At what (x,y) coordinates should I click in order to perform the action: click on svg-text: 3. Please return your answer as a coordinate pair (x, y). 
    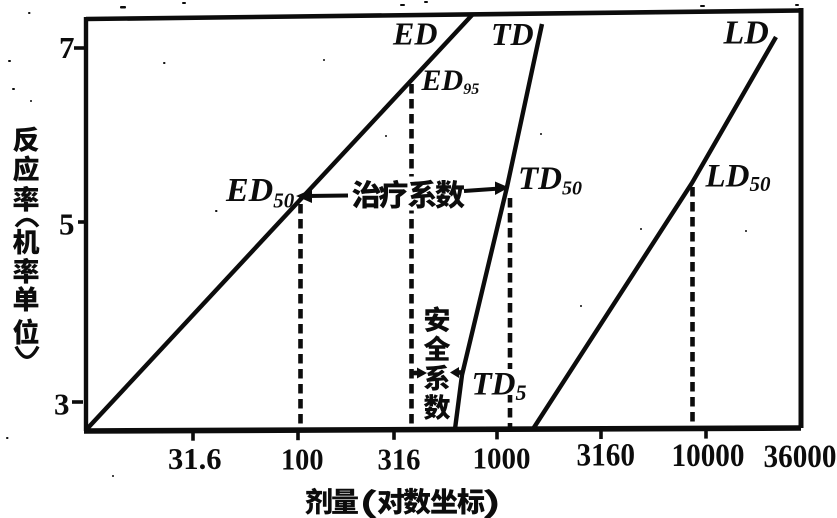
    Looking at the image, I should click on (62, 404).